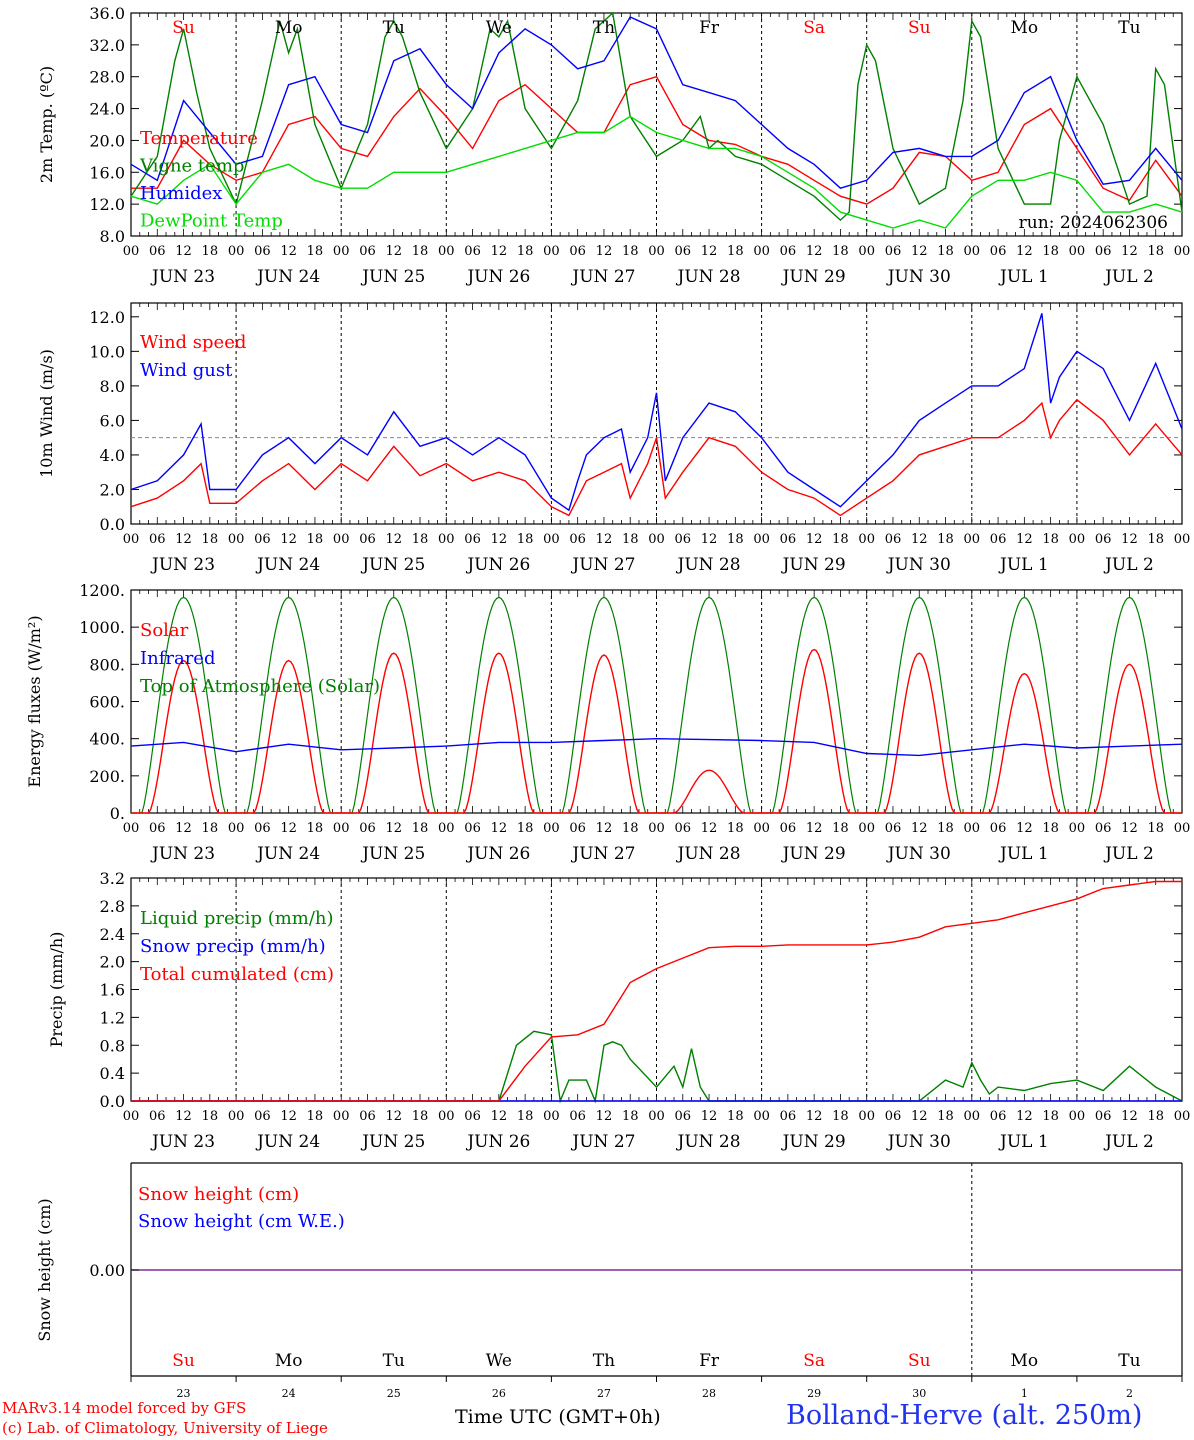 Image resolution: width=1194 pixels, height=1440 pixels. Describe the element at coordinates (656, 102) in the screenshot. I see `series-line-humidex` at that location.